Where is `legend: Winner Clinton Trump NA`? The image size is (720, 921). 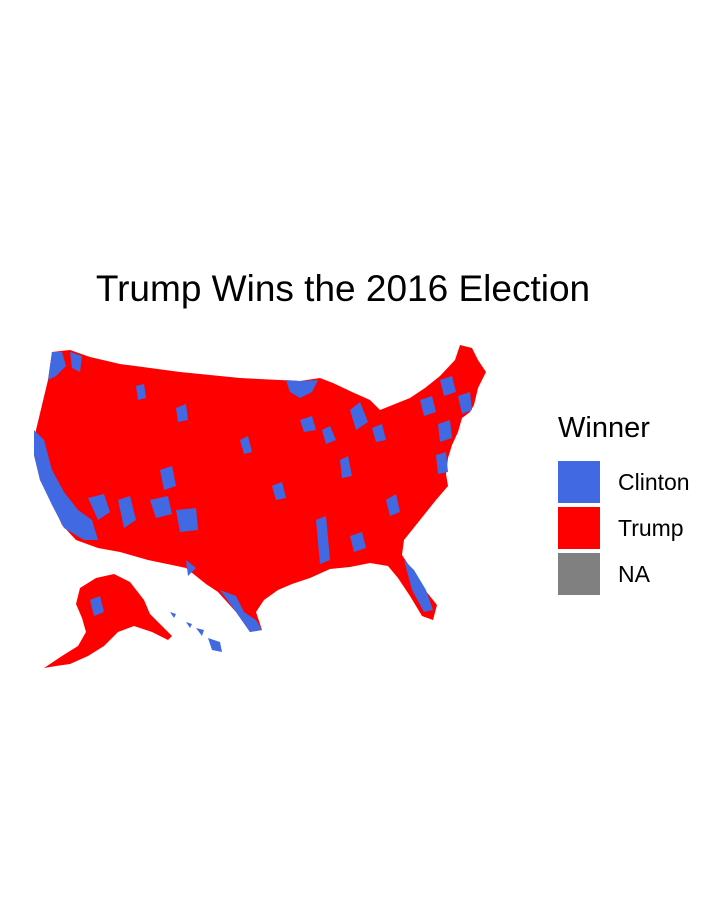
legend: Winner Clinton Trump NA is located at coordinates (624, 504).